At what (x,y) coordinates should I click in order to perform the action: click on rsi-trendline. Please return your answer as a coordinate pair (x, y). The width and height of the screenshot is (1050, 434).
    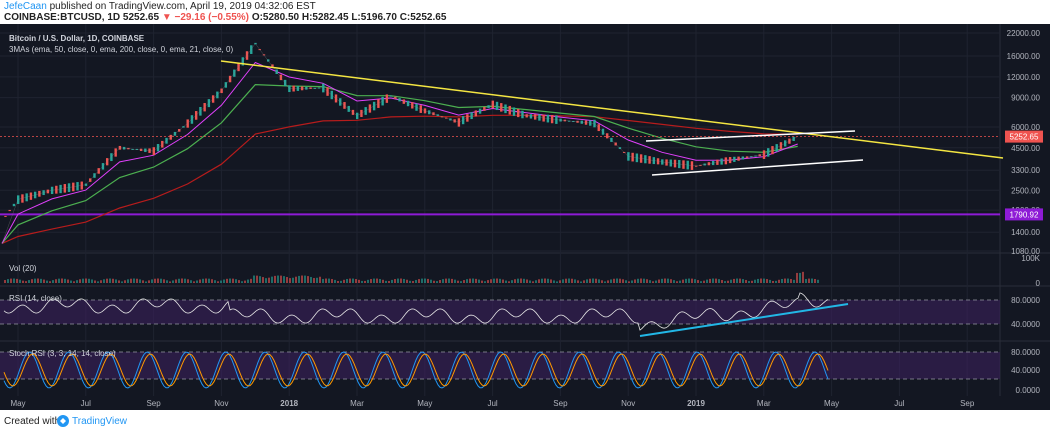
    Looking at the image, I should click on (744, 320).